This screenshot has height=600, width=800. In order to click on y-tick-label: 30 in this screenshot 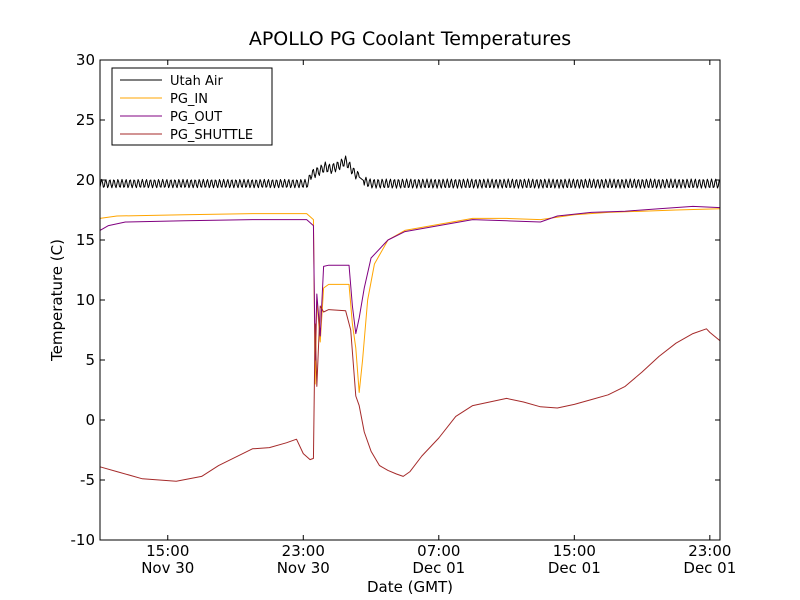, I will do `click(85, 60)`.